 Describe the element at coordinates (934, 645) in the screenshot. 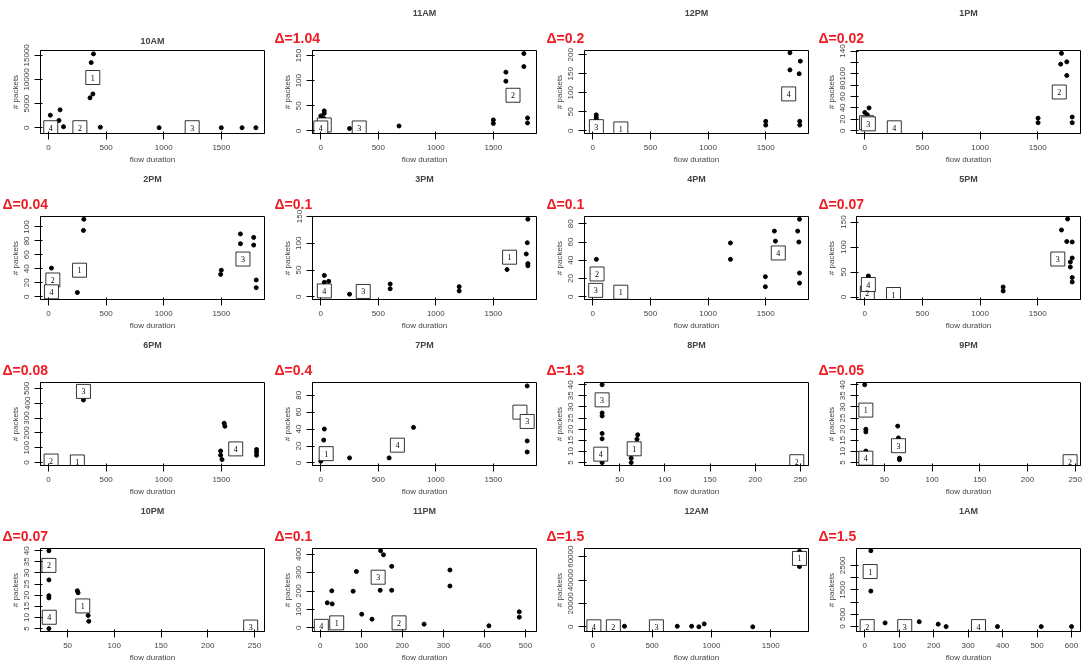

I see `x-tick-label: 200` at that location.